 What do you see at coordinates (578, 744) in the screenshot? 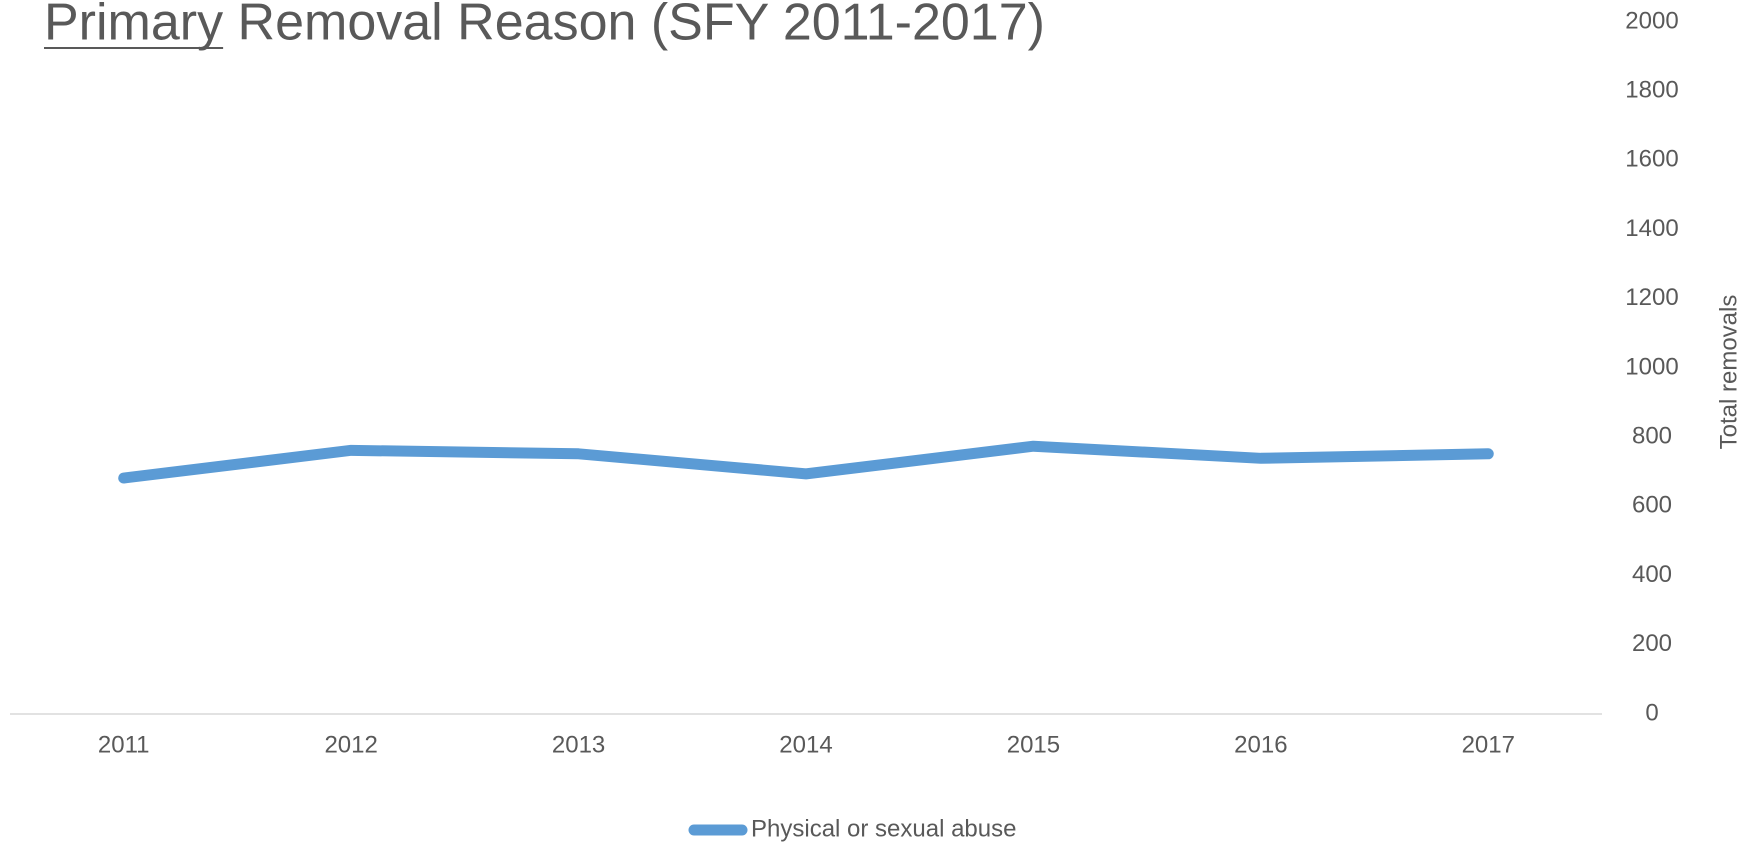
I see `x-tick-label: 2013` at bounding box center [578, 744].